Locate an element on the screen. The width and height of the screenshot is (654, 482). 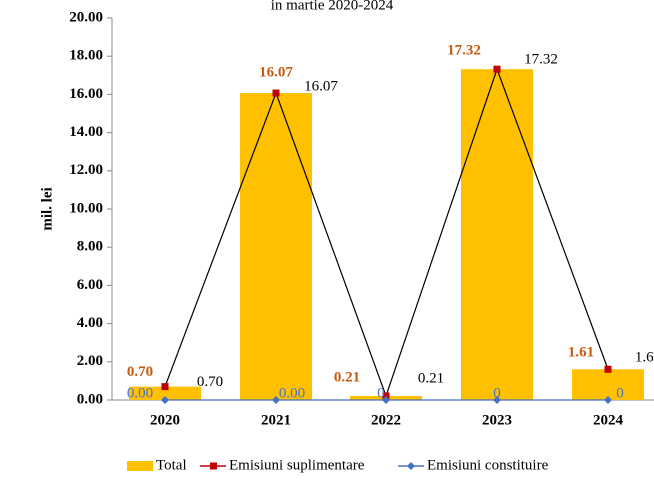
y-tick-label: 12.00 is located at coordinates (86, 170).